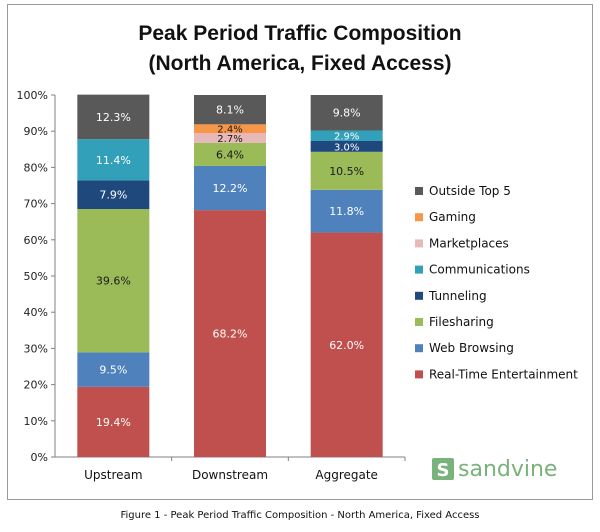 The height and width of the screenshot is (532, 600). What do you see at coordinates (36, 204) in the screenshot?
I see `y-tick-label: 70%` at bounding box center [36, 204].